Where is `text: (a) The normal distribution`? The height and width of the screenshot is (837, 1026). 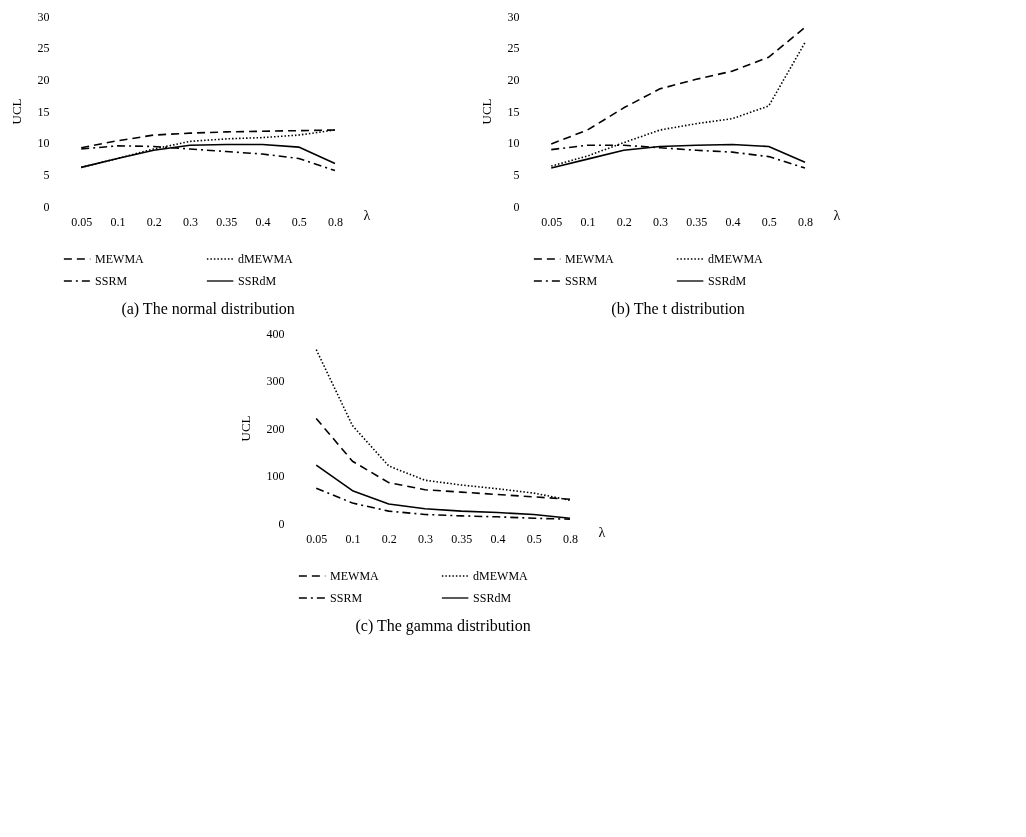 text: (a) The normal distribution is located at coordinates (208, 309).